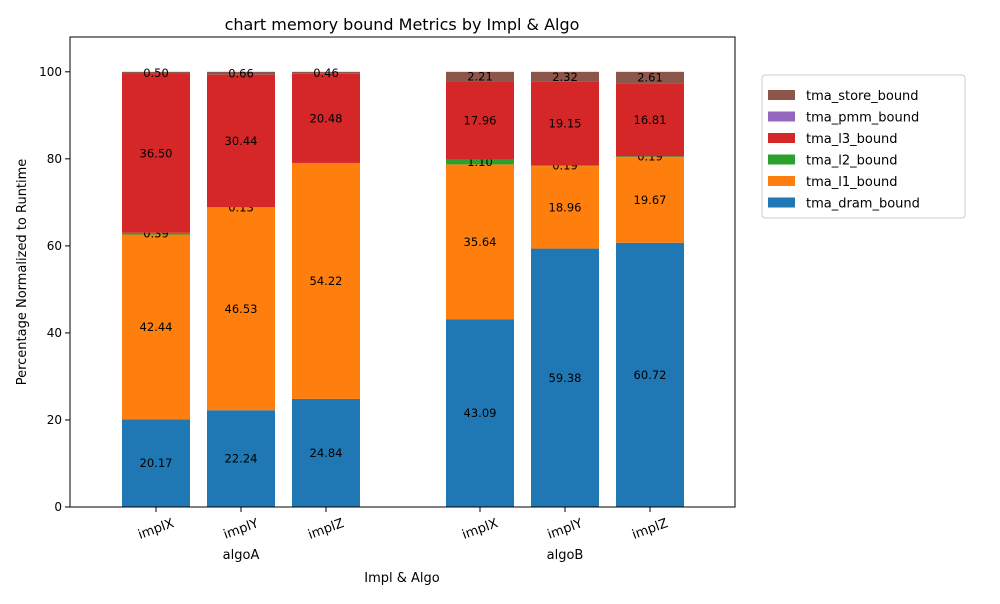 The image size is (1000, 604). I want to click on y-tick-label: 20, so click(54, 420).